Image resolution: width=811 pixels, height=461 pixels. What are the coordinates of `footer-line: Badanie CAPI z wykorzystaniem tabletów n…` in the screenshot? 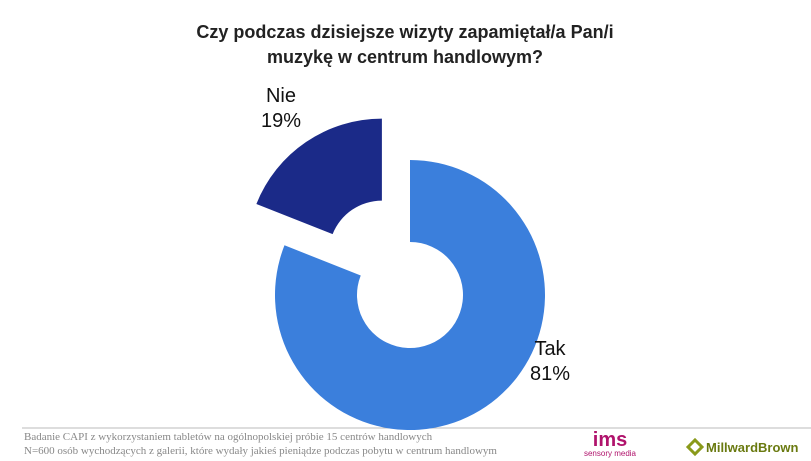 It's located at (228, 437).